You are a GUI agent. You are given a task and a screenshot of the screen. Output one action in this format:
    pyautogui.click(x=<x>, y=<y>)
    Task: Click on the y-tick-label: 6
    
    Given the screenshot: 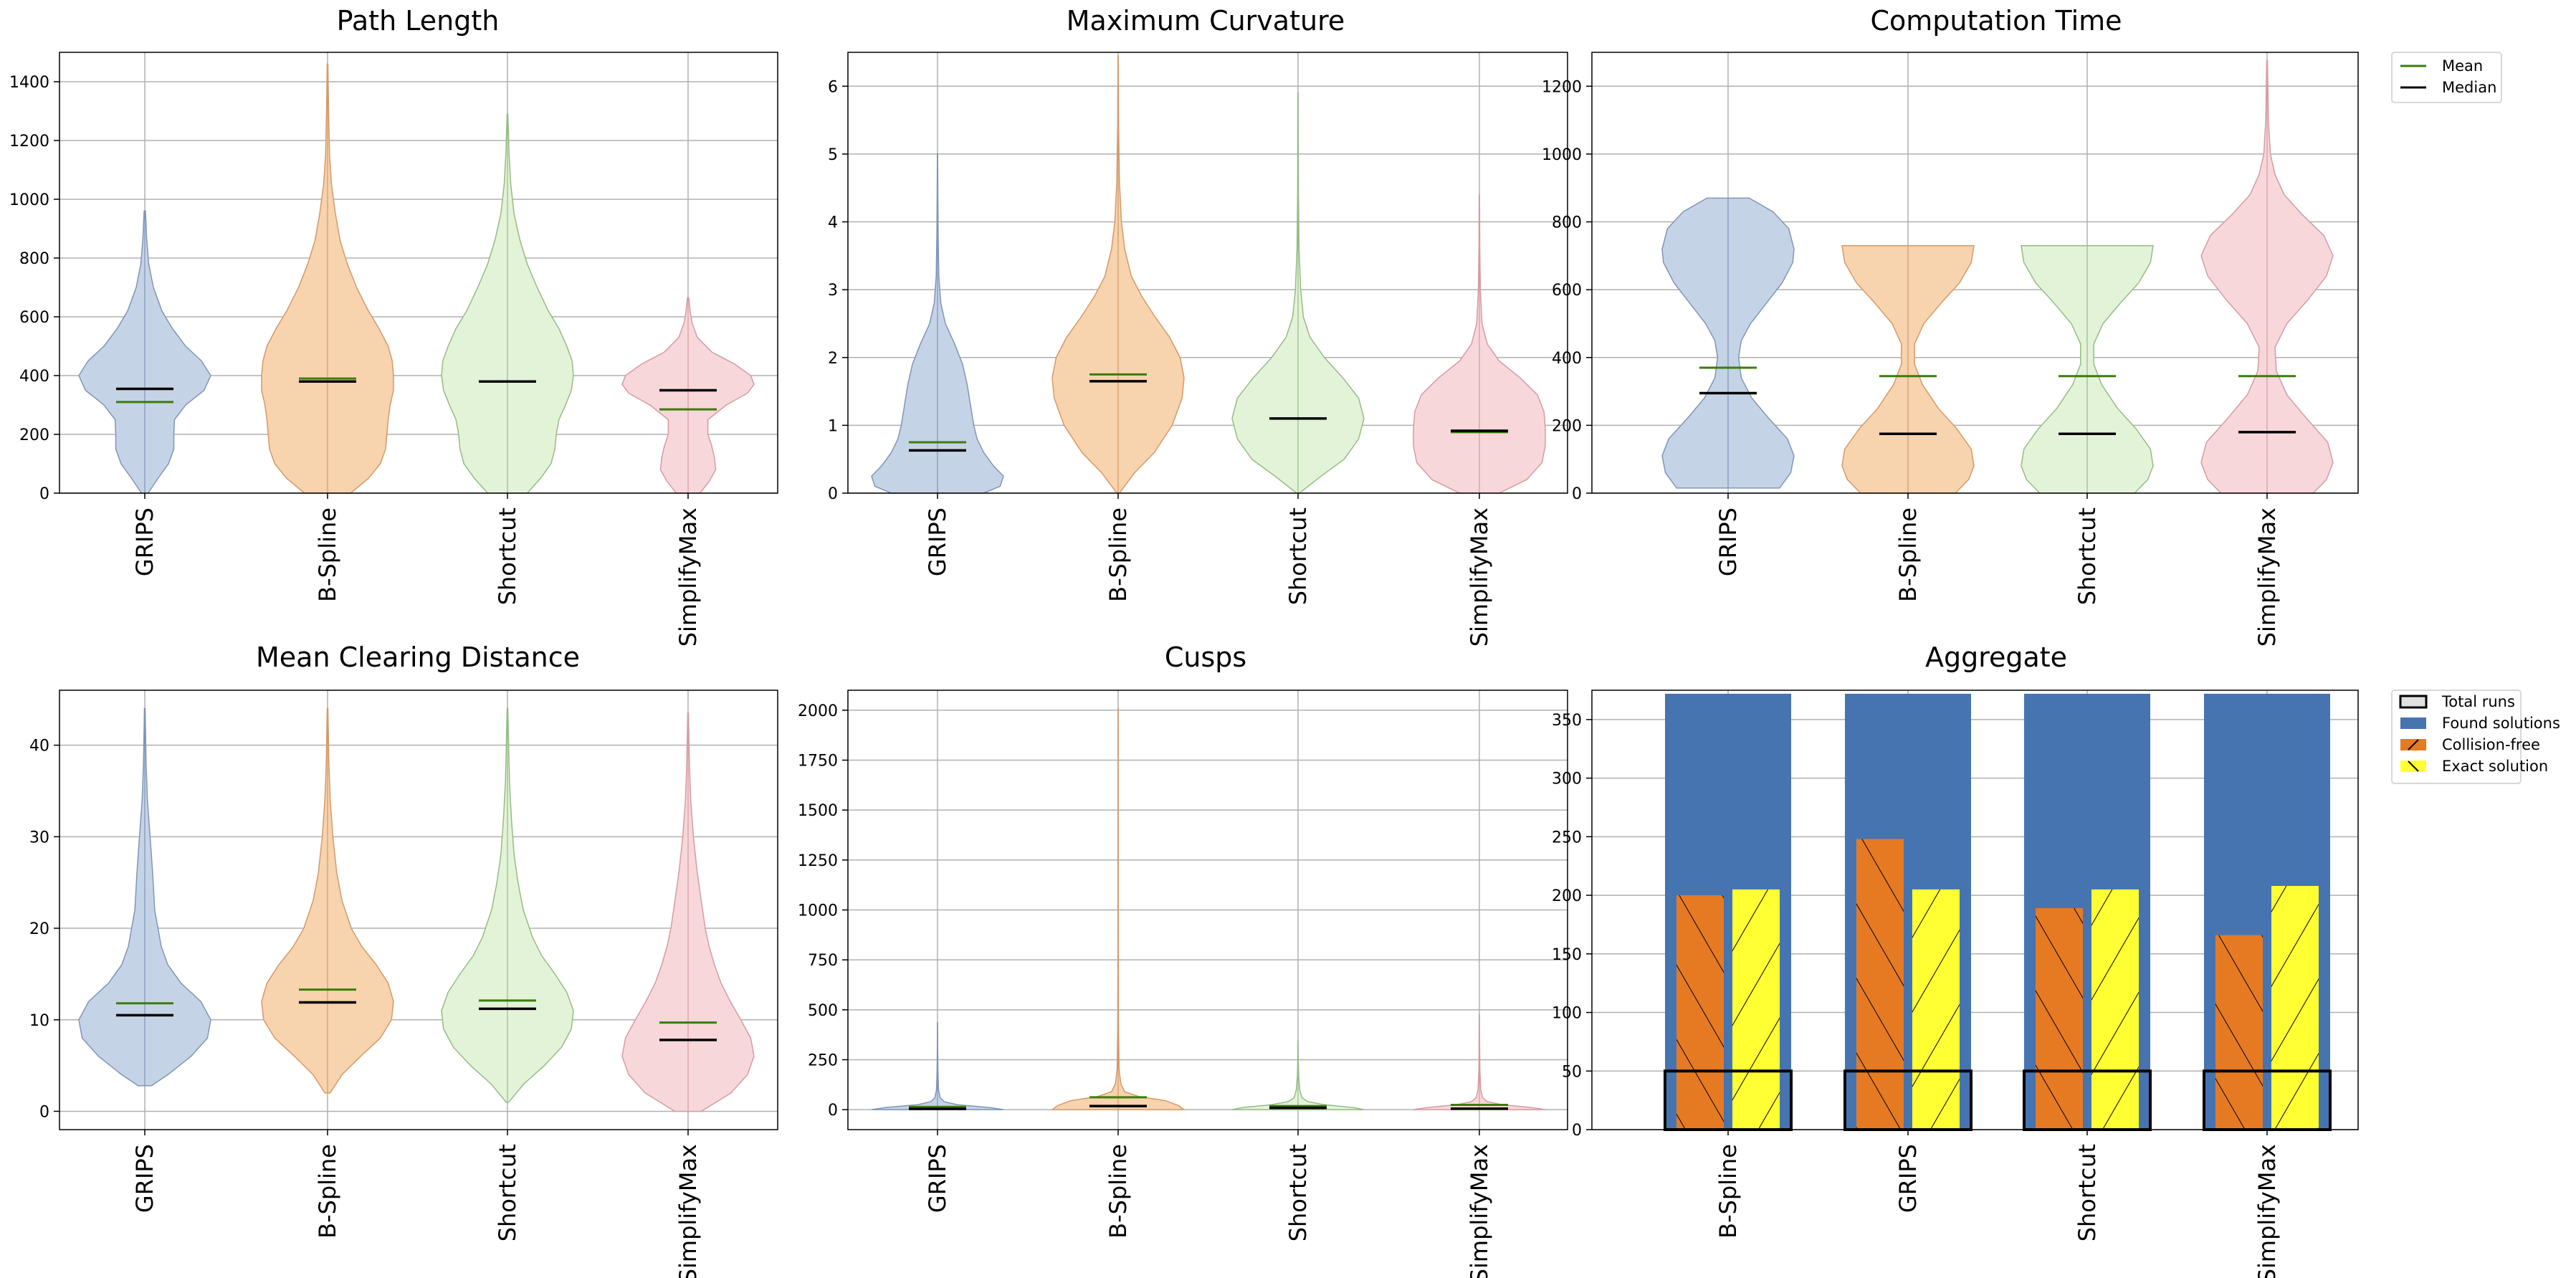 What is the action you would take?
    pyautogui.click(x=833, y=87)
    